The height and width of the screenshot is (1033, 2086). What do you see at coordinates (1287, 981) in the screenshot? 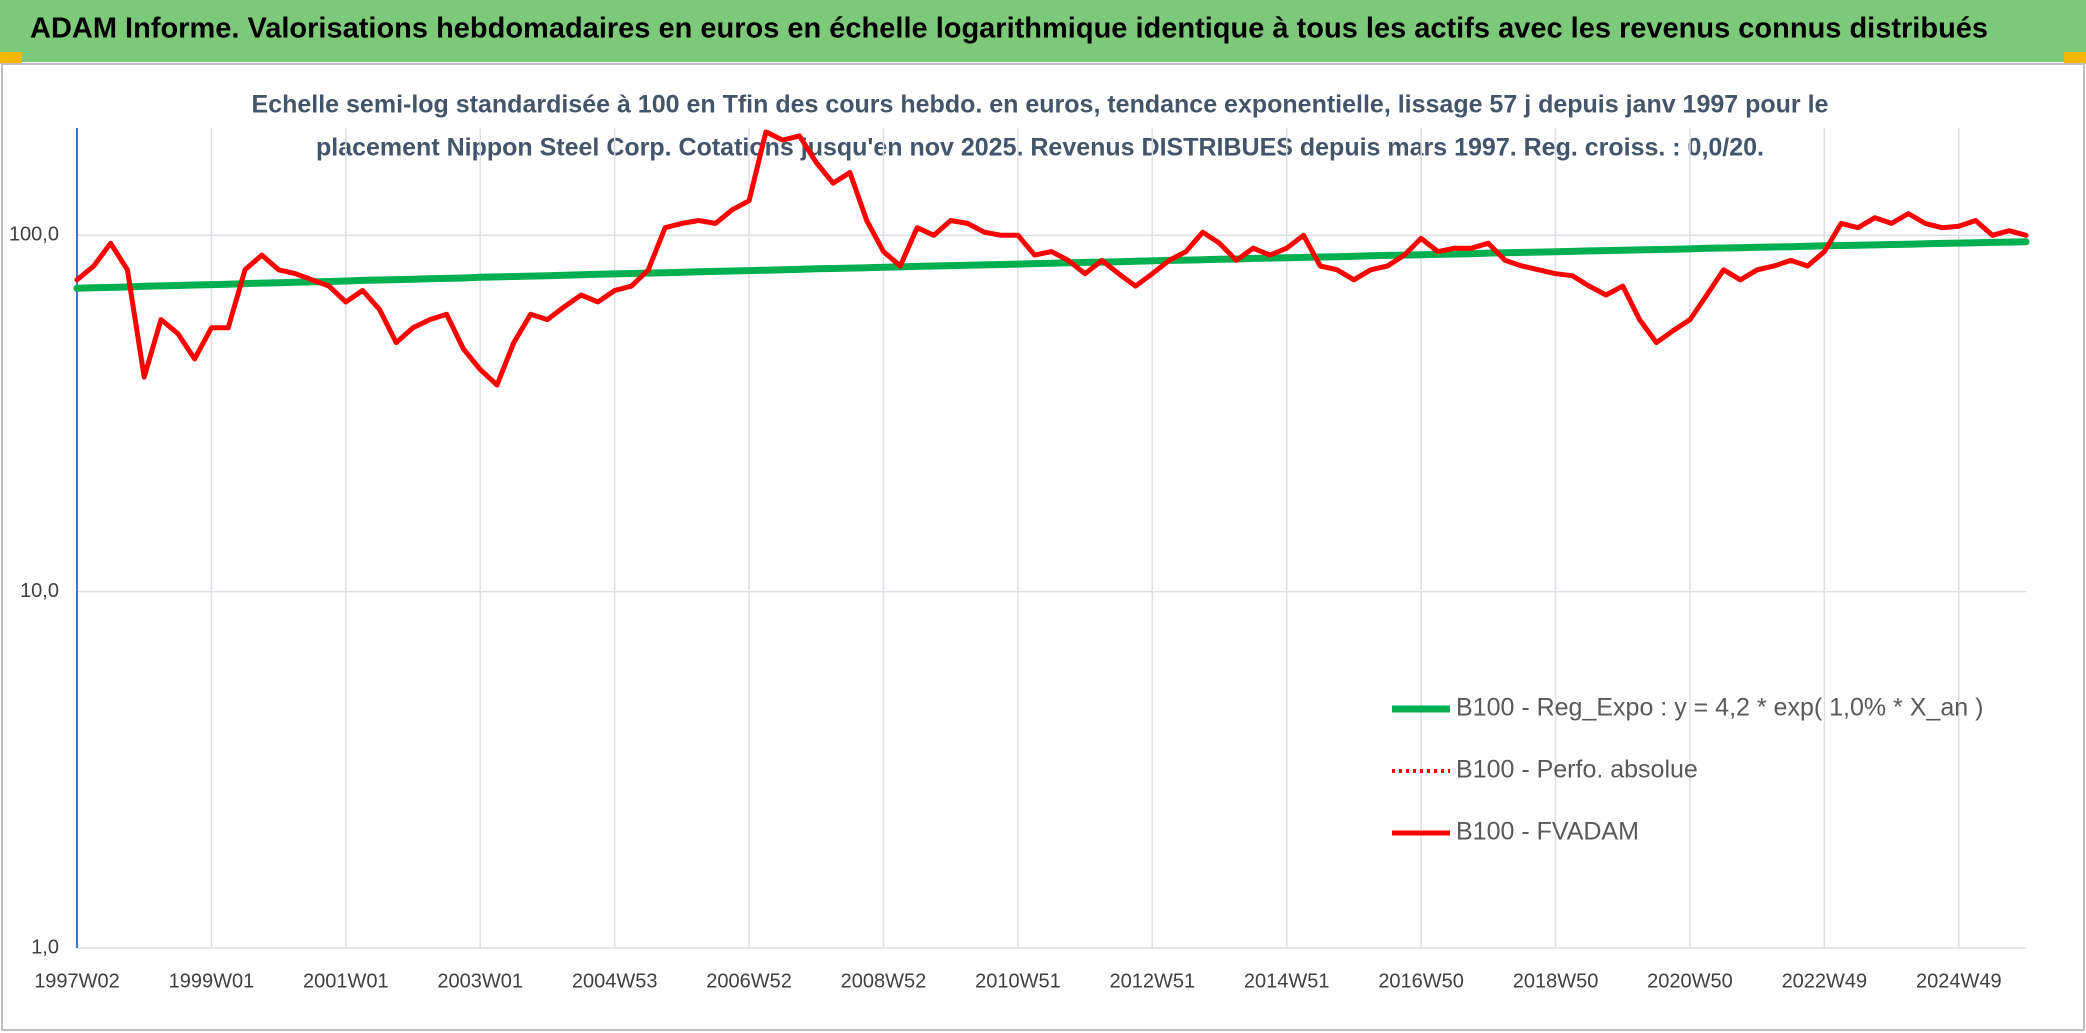
I see `x-tick-label: 2014W51` at bounding box center [1287, 981].